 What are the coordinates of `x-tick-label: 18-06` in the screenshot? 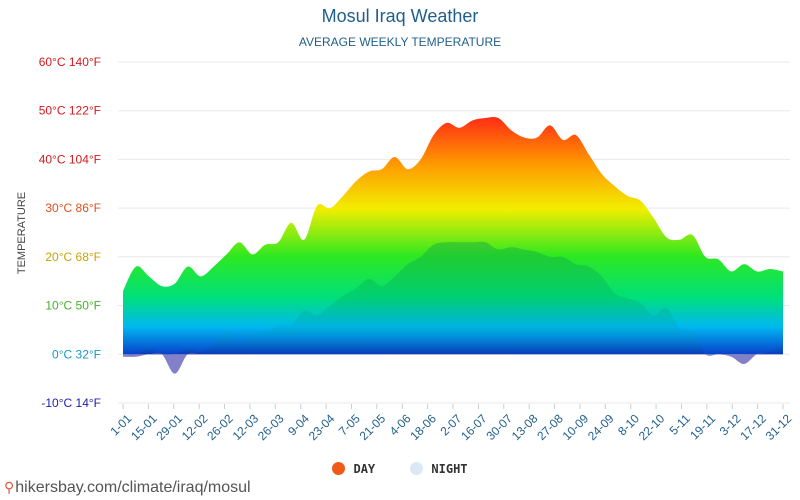 It's located at (423, 427).